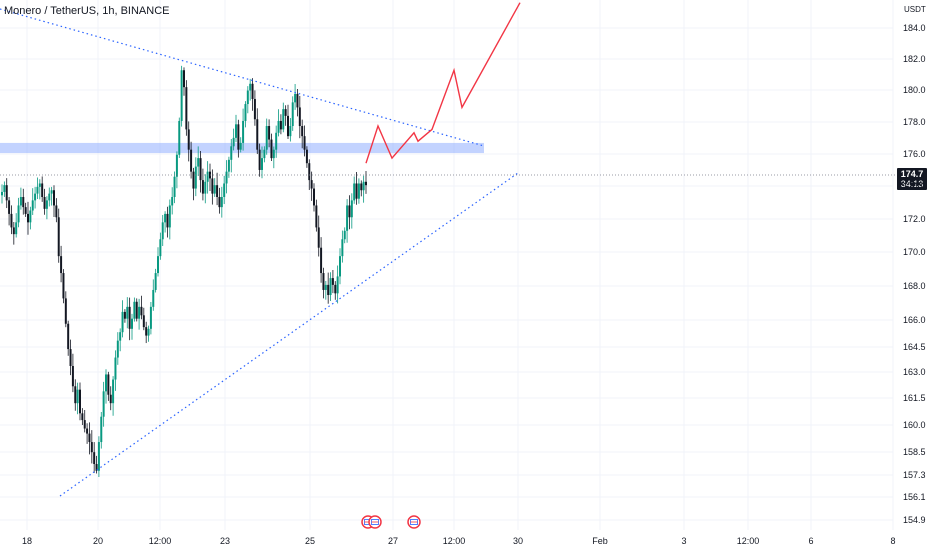  What do you see at coordinates (914, 347) in the screenshot?
I see `y-axis-tick-label: 164.5` at bounding box center [914, 347].